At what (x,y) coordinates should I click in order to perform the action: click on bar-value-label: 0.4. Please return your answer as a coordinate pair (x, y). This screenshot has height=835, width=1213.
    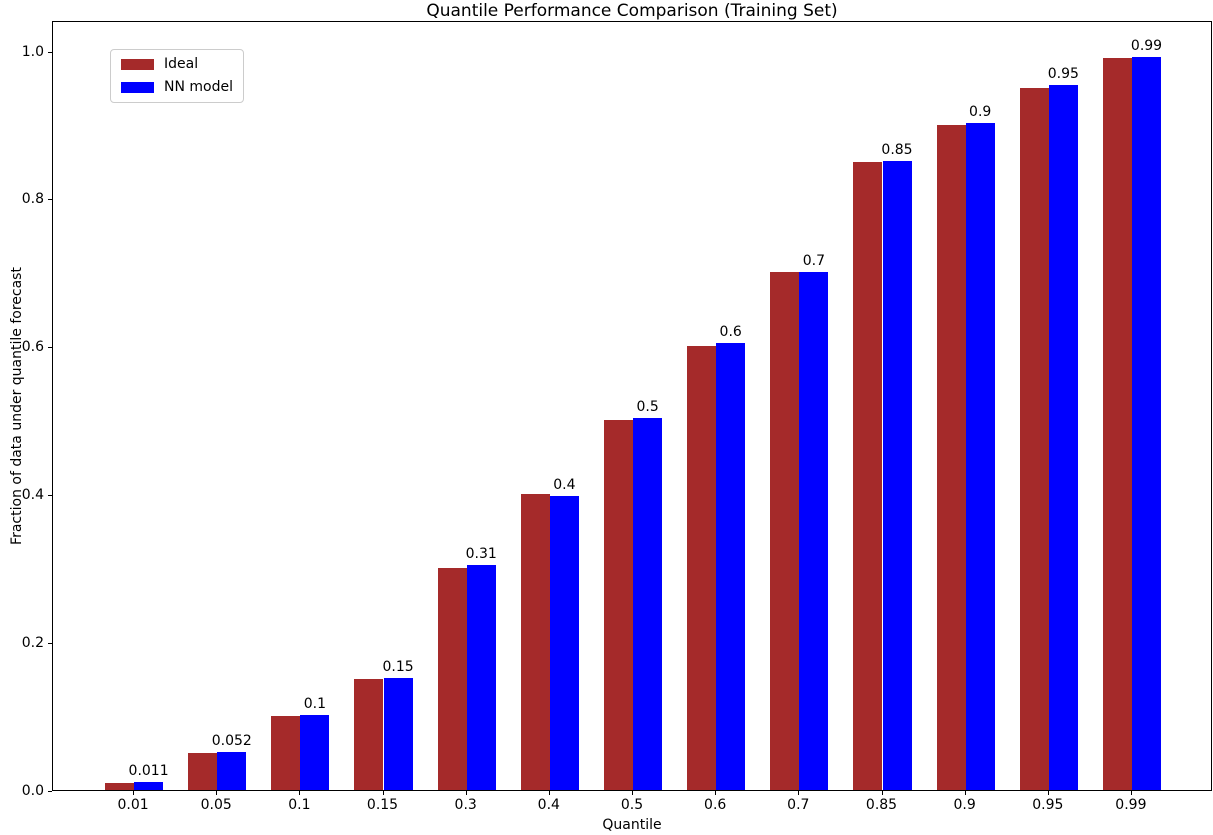
    Looking at the image, I should click on (564, 484).